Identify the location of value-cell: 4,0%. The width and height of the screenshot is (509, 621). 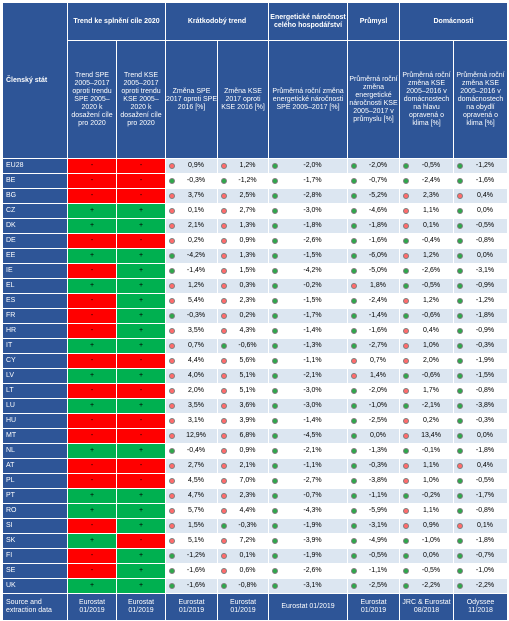
(192, 376).